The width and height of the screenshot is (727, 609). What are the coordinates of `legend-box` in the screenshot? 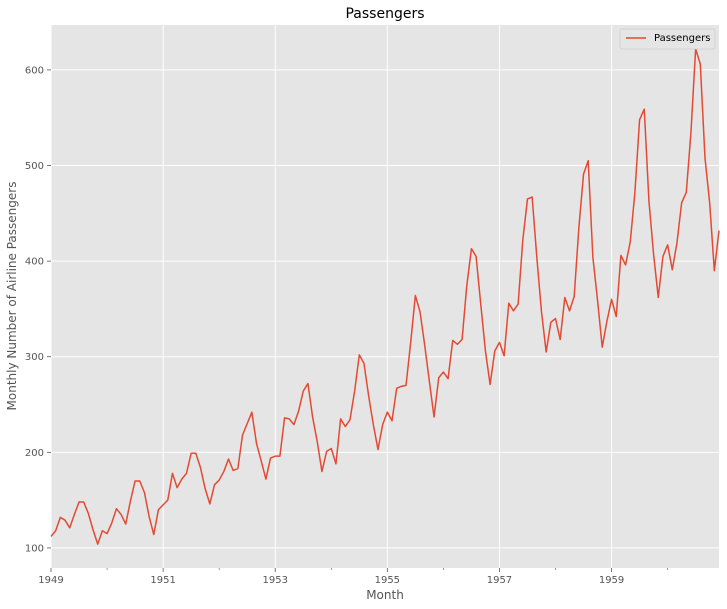 It's located at (667, 39).